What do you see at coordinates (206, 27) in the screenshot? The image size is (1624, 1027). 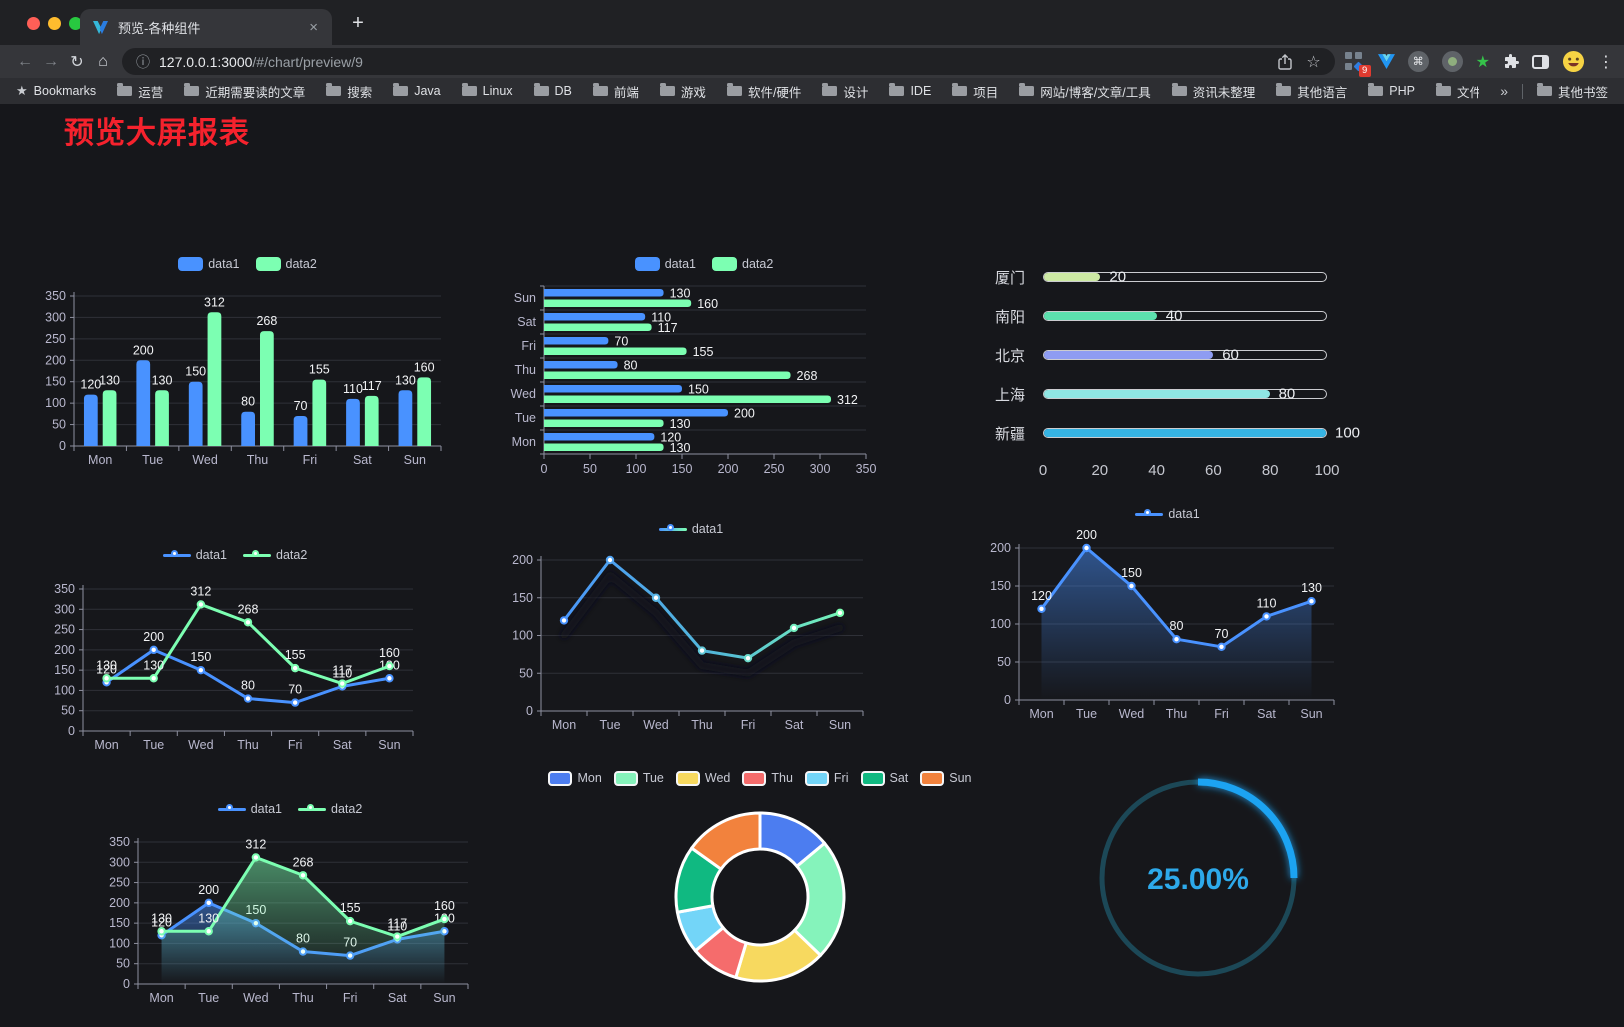 I see `browser-tab: 预览-各种组件 ×` at bounding box center [206, 27].